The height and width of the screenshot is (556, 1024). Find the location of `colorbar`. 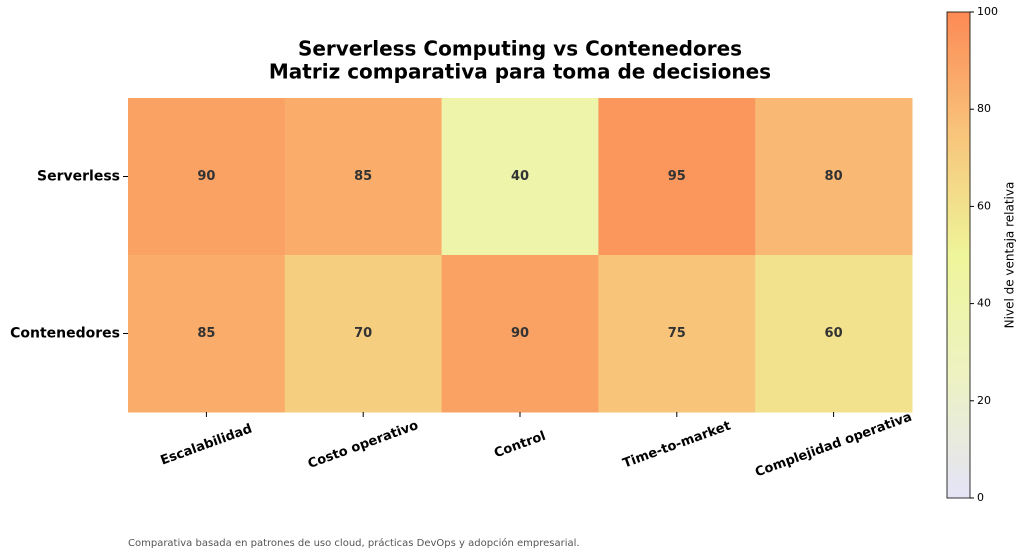

colorbar is located at coordinates (958, 255).